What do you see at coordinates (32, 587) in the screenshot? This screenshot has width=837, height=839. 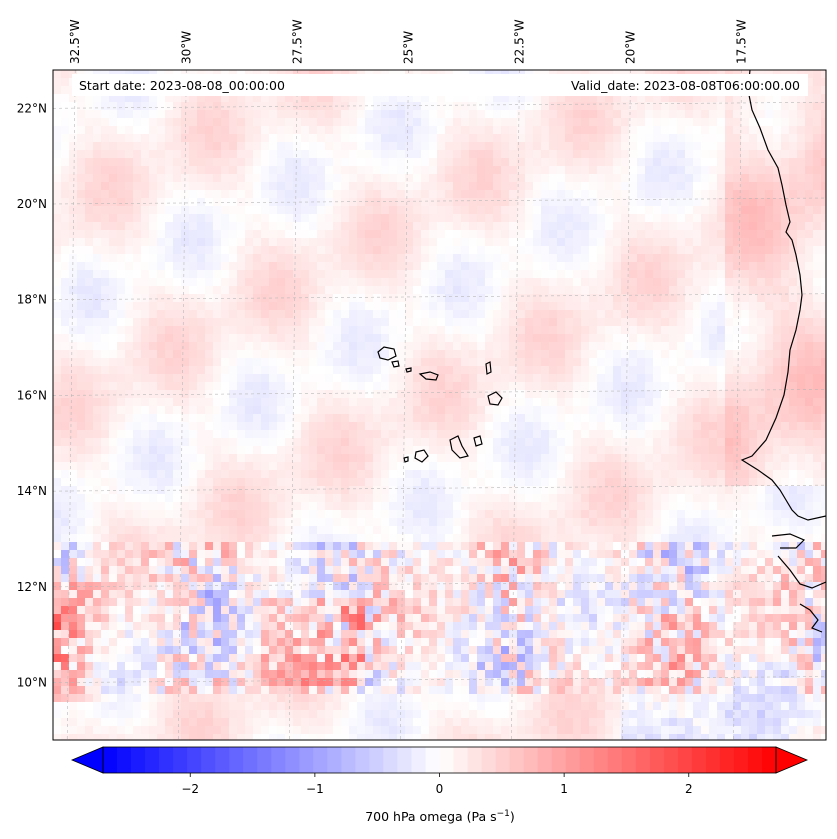 I see `lat-tick-label: 12°N` at bounding box center [32, 587].